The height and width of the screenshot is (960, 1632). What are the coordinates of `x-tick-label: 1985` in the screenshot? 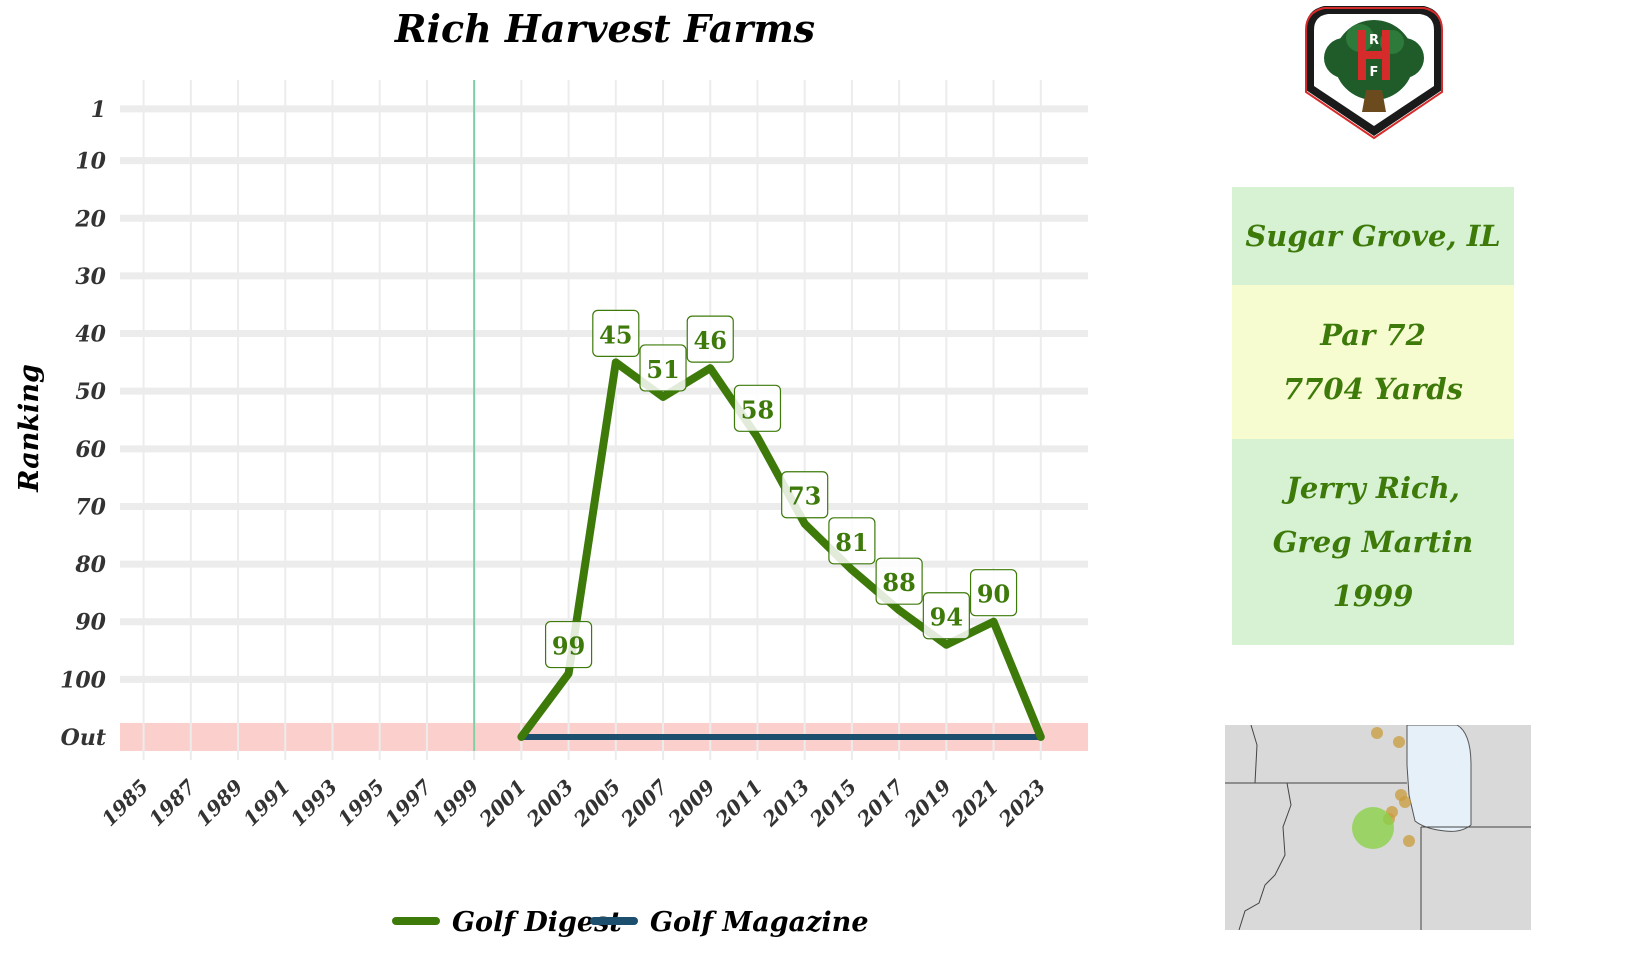 It's located at (125, 803).